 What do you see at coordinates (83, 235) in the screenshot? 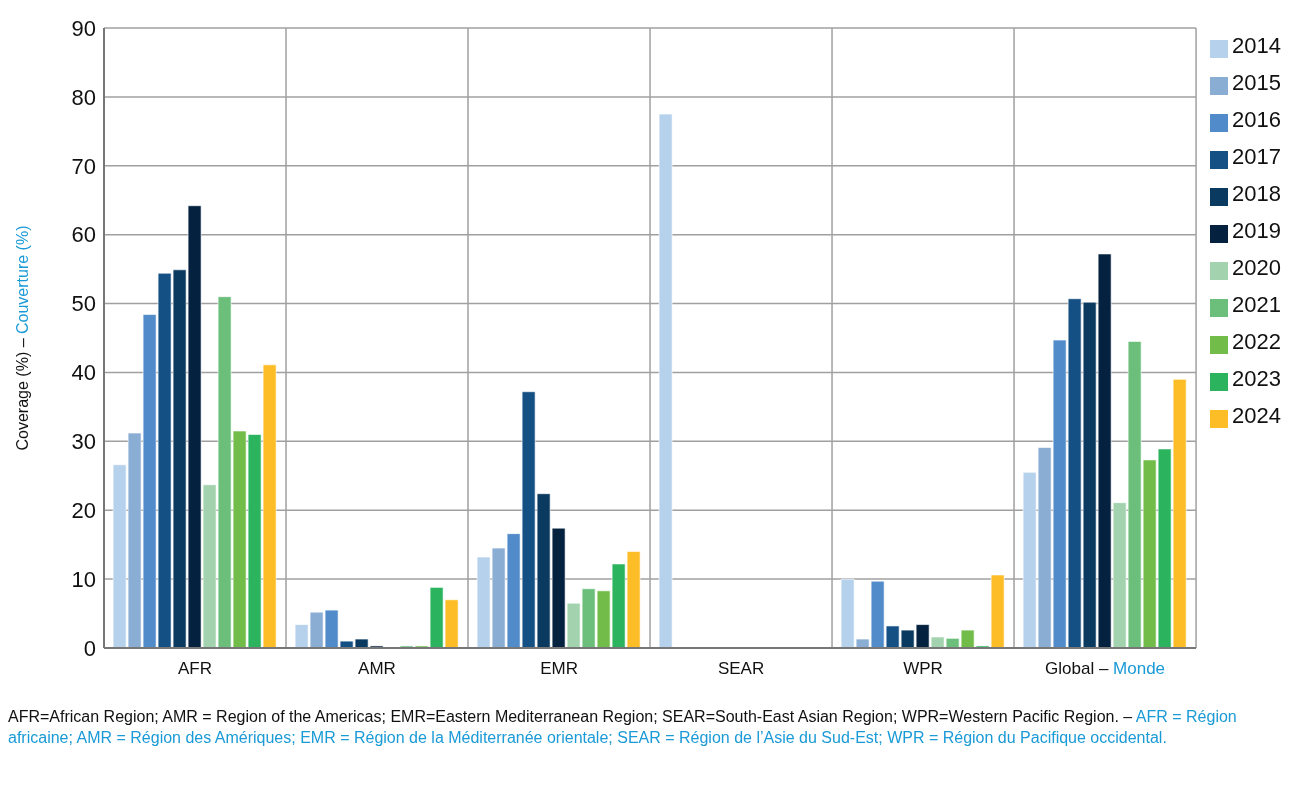
I see `y-tick-label: 60` at bounding box center [83, 235].